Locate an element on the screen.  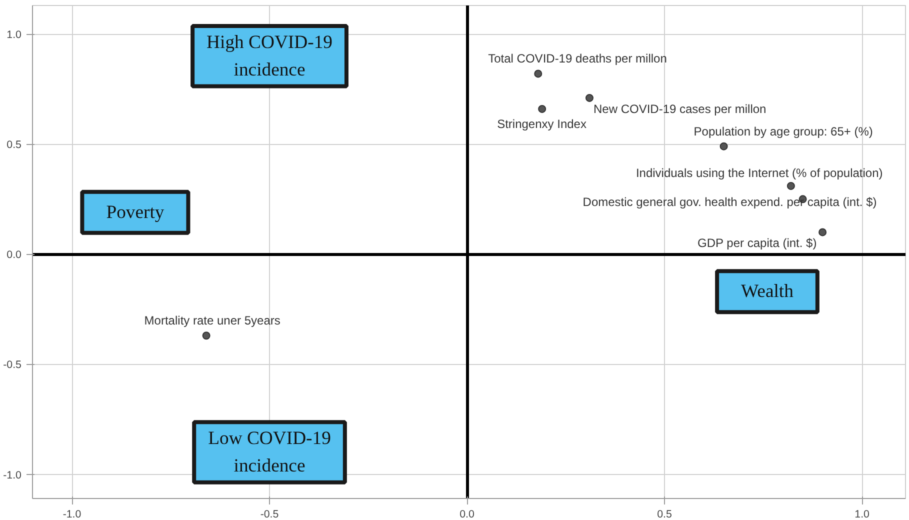
x-tick-label: 0.5 is located at coordinates (664, 514).